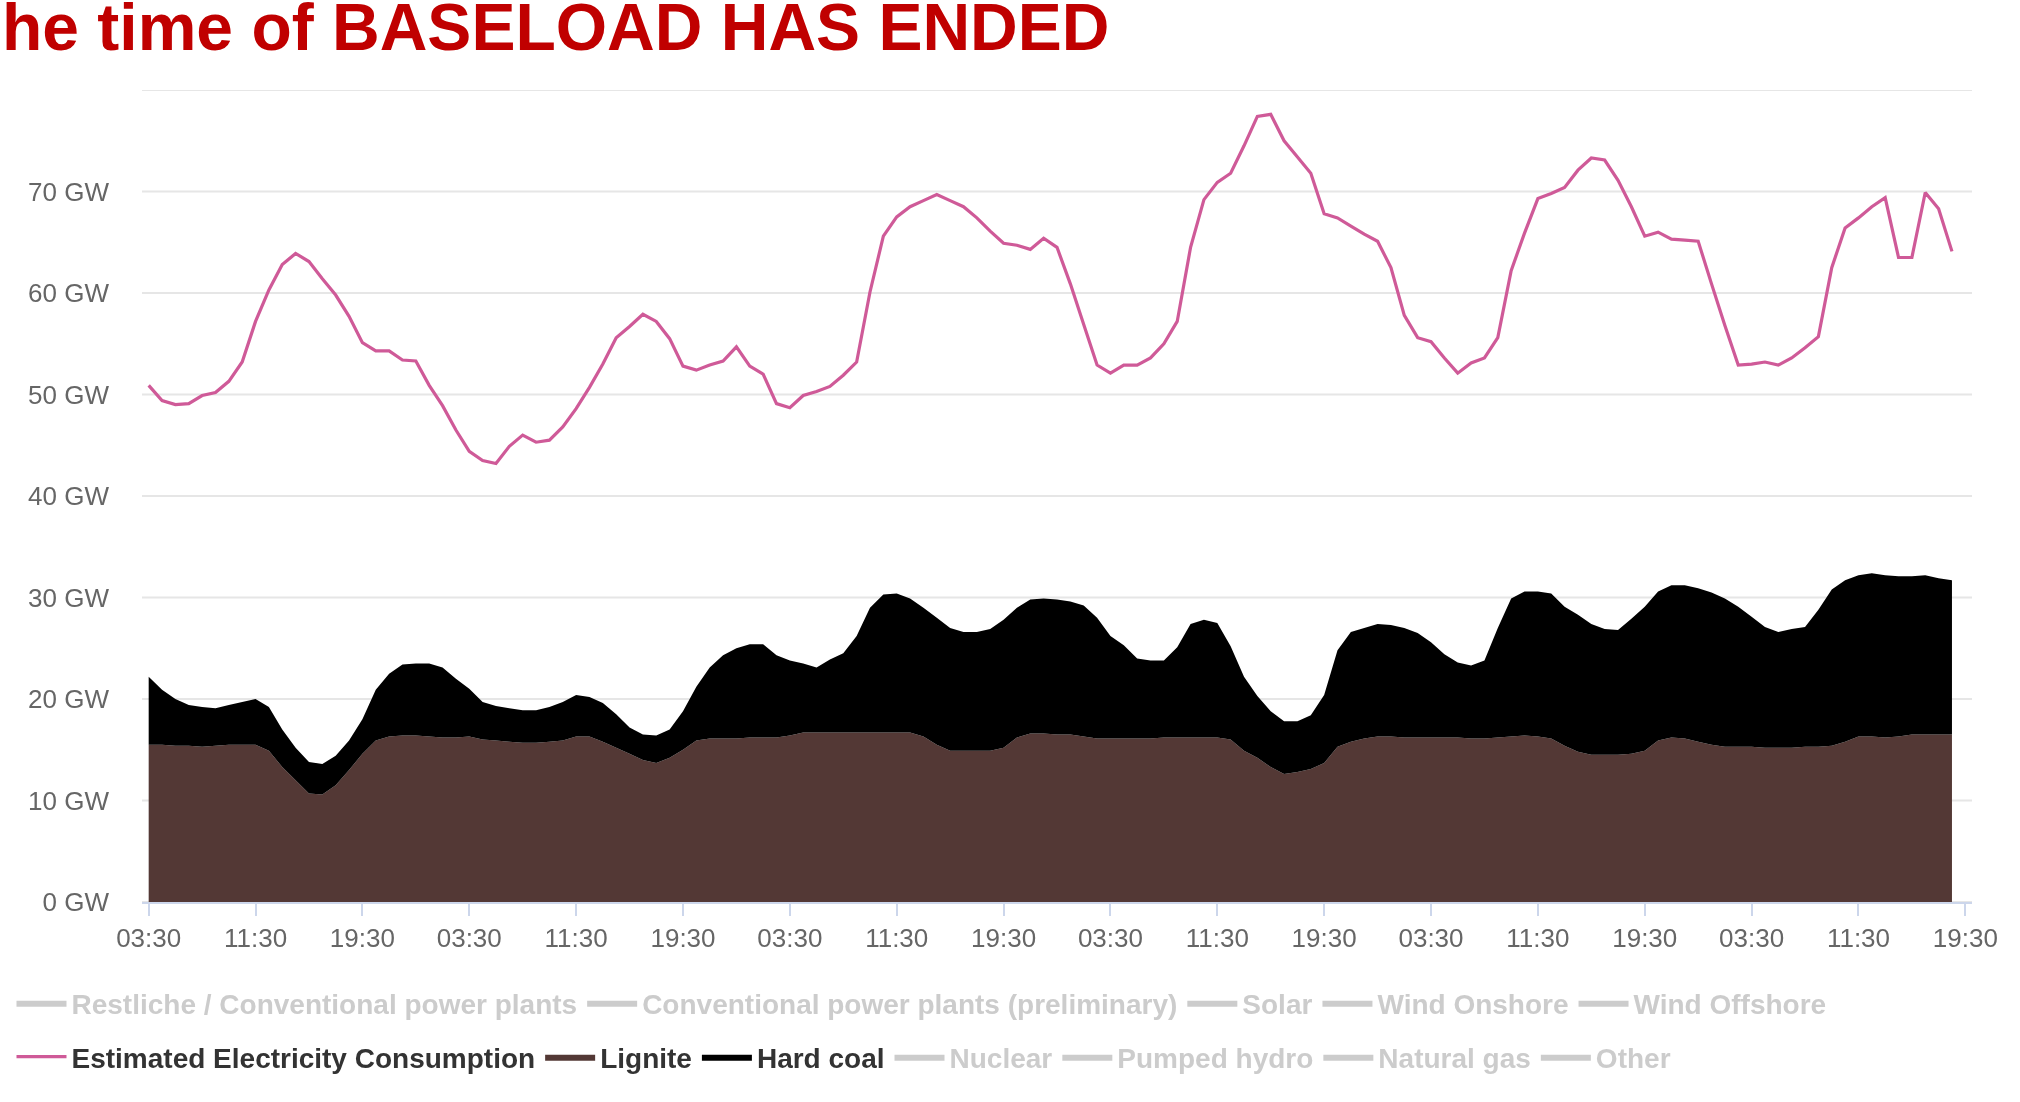  Describe the element at coordinates (556, 32) in the screenshot. I see `chart-title: he time of BASELOAD HAS ENDED` at that location.